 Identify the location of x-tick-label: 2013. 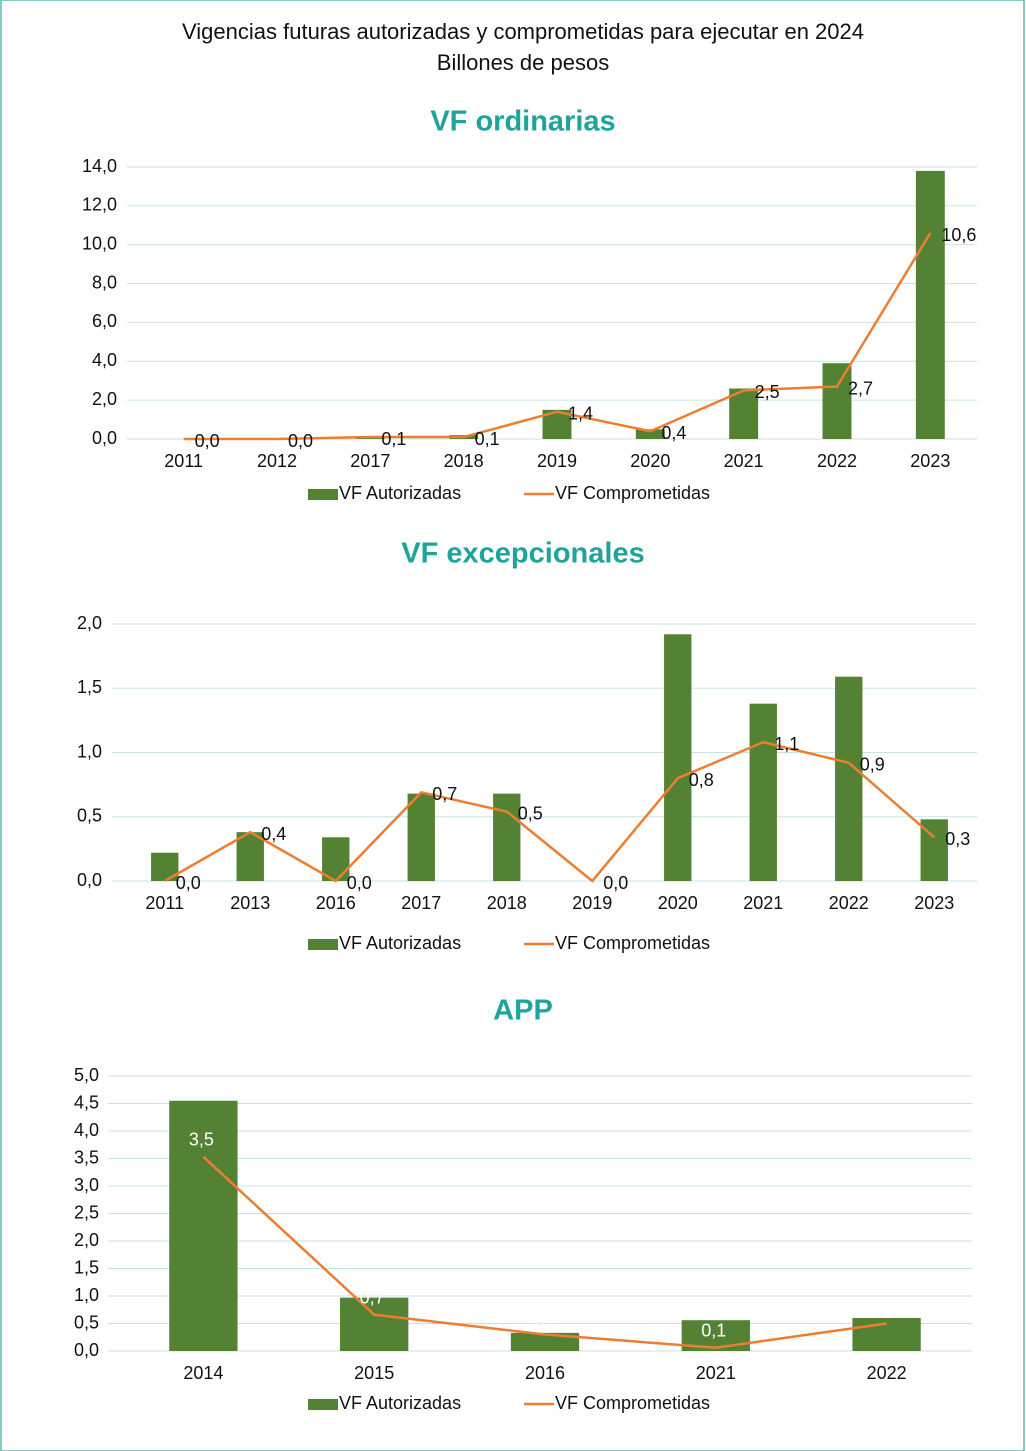
(250, 903).